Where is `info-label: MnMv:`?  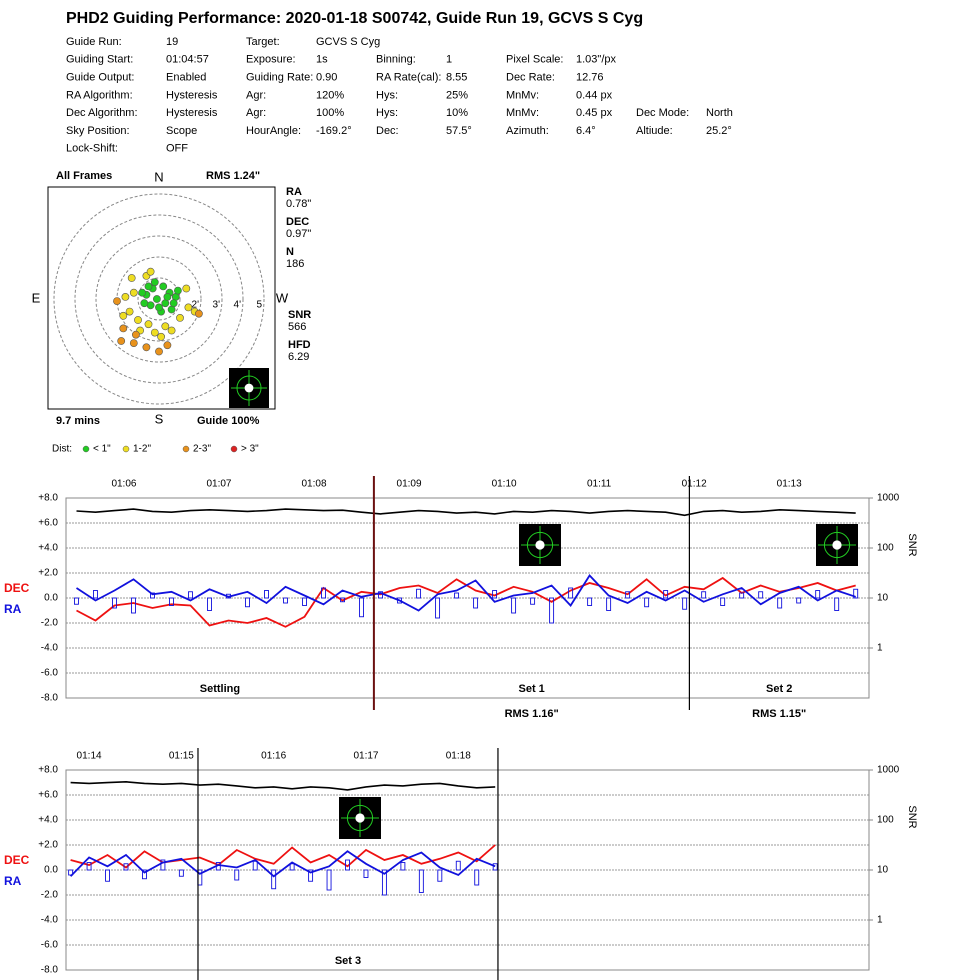 info-label: MnMv: is located at coordinates (522, 113).